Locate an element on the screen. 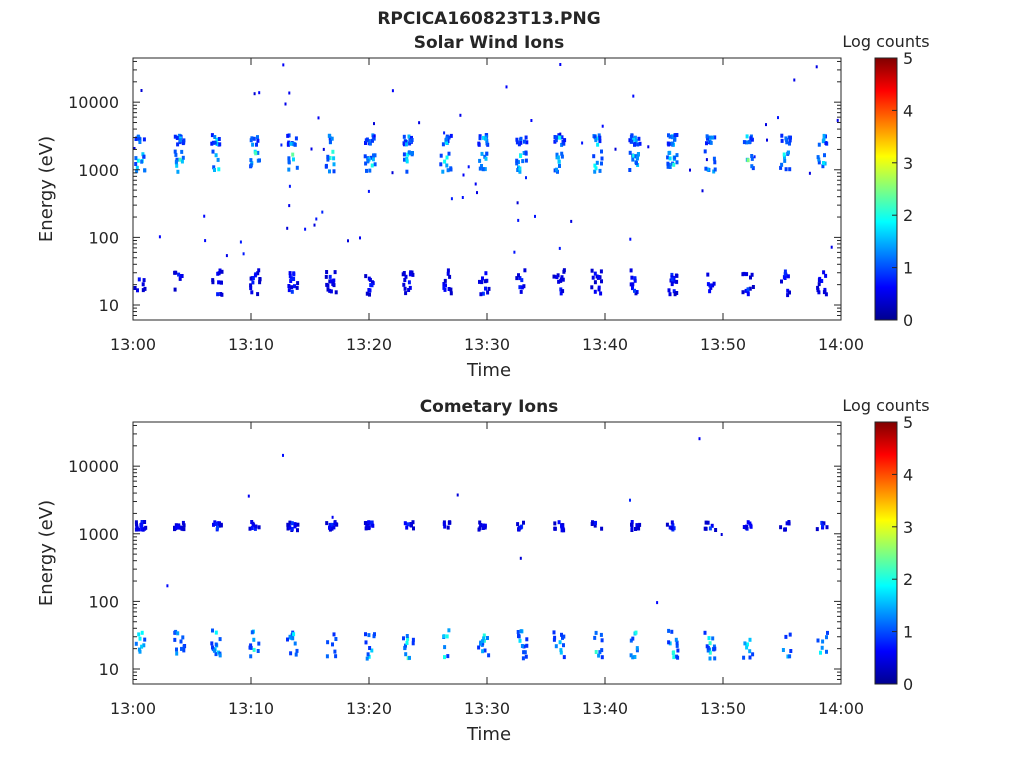 The width and height of the screenshot is (1024, 768). x-tick-label: 13:00 is located at coordinates (133, 344).